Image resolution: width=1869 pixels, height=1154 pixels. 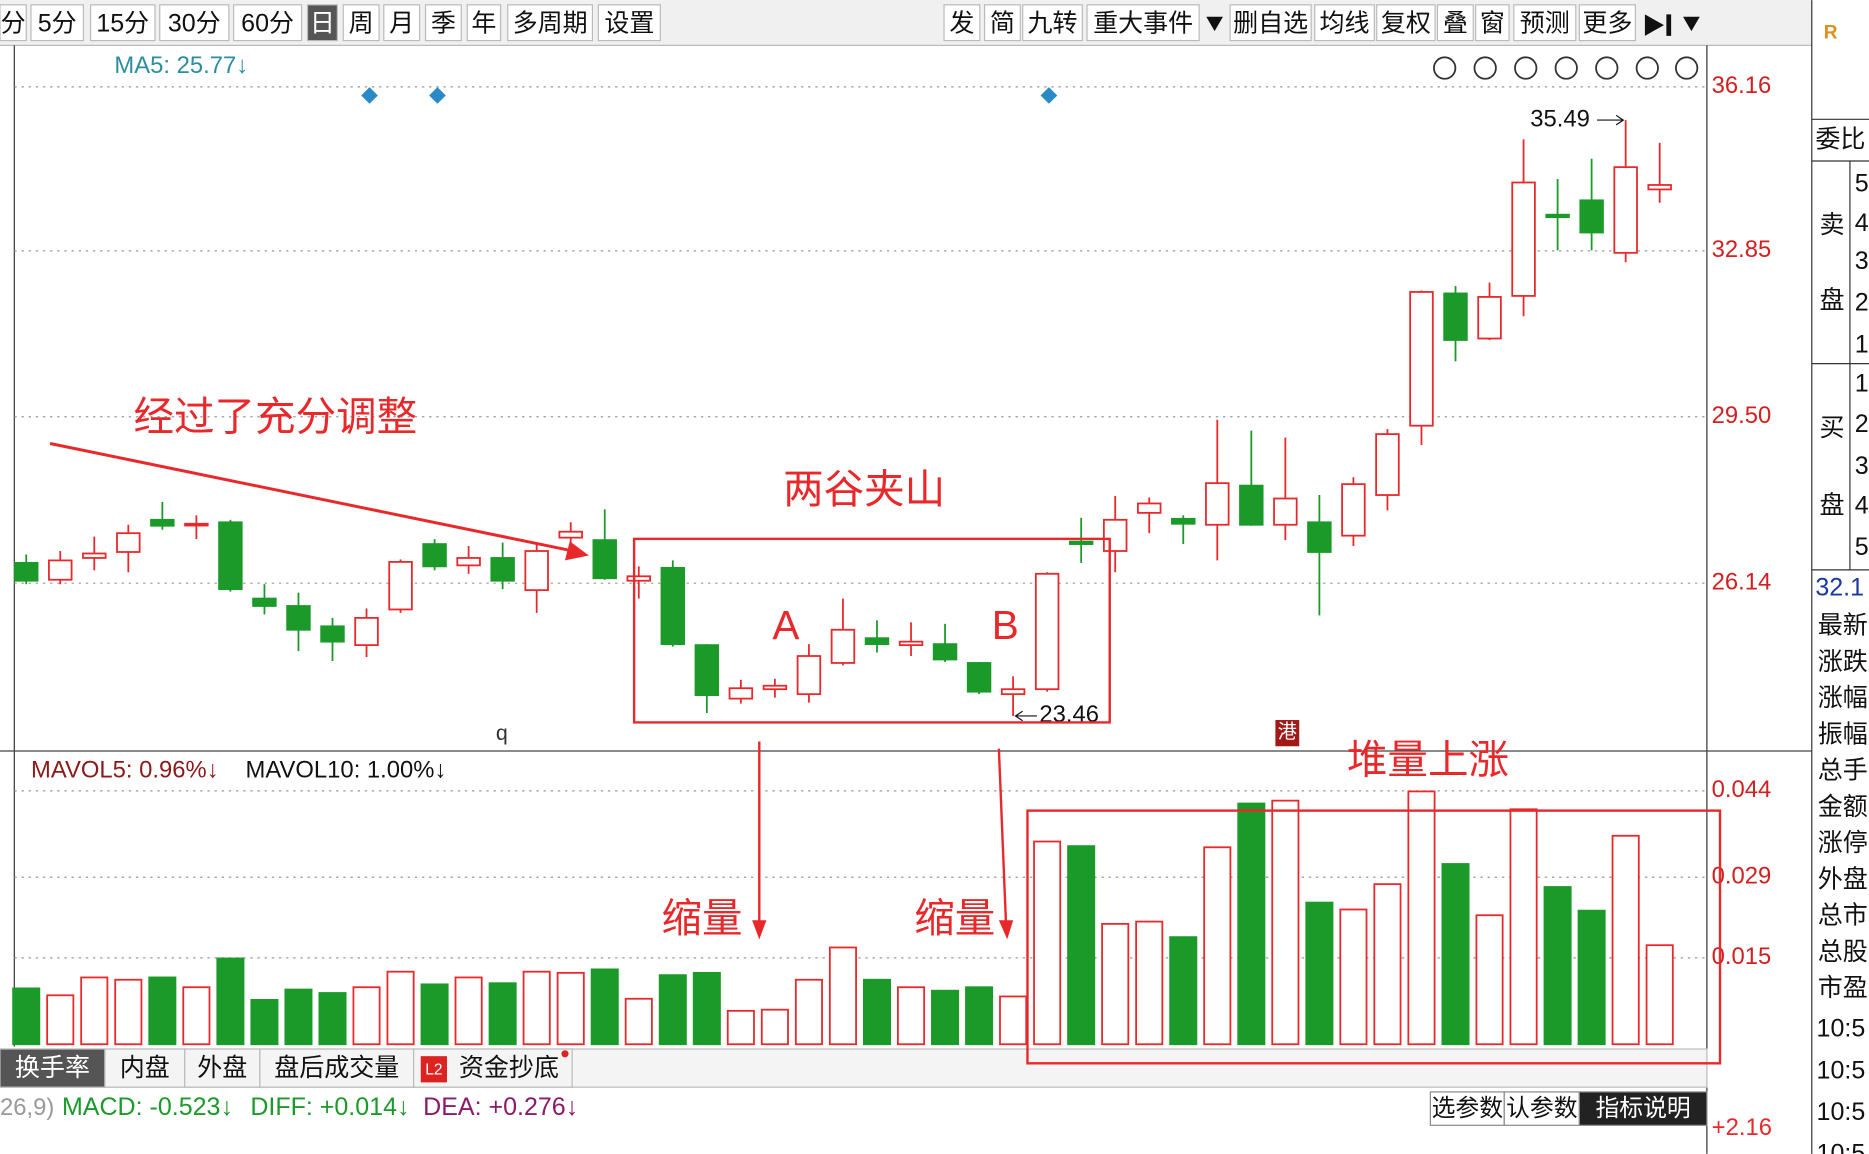 What do you see at coordinates (1841, 1112) in the screenshot?
I see `time-label: 10:5` at bounding box center [1841, 1112].